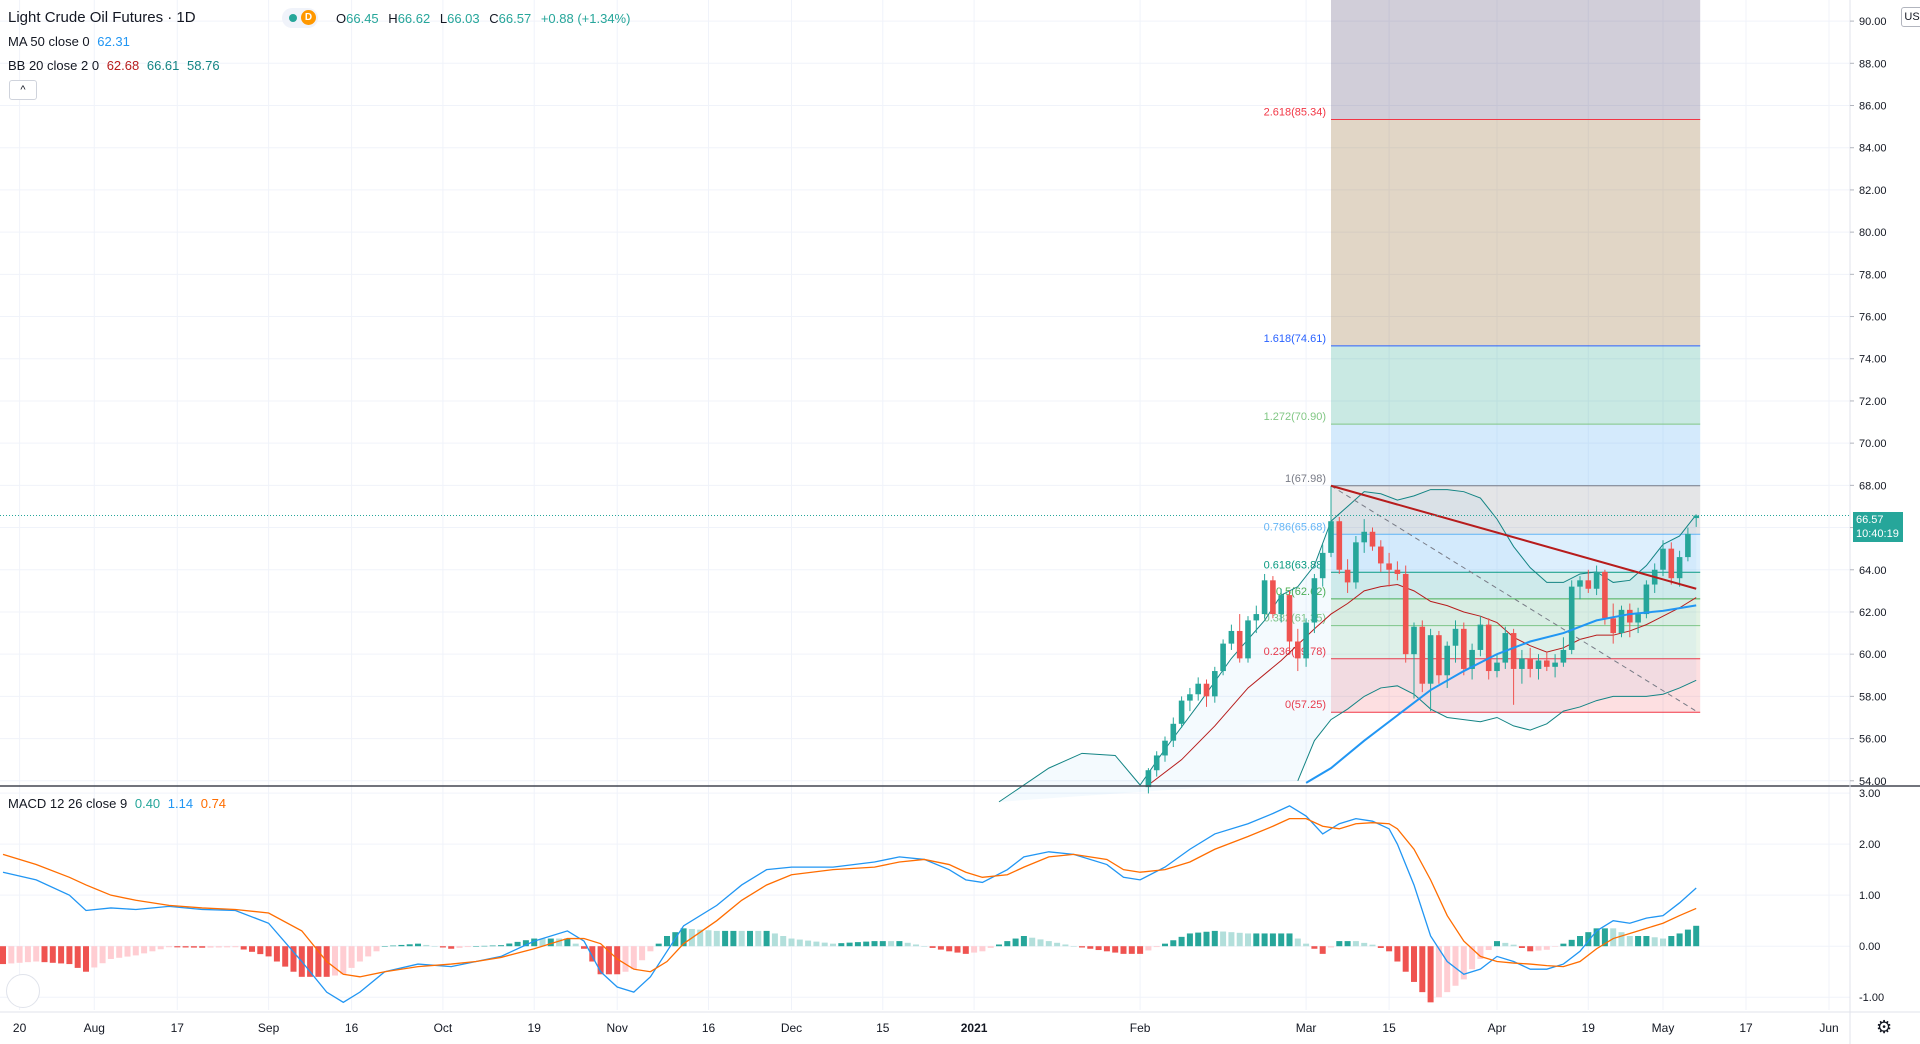  I want to click on high-value: 66.62, so click(414, 18).